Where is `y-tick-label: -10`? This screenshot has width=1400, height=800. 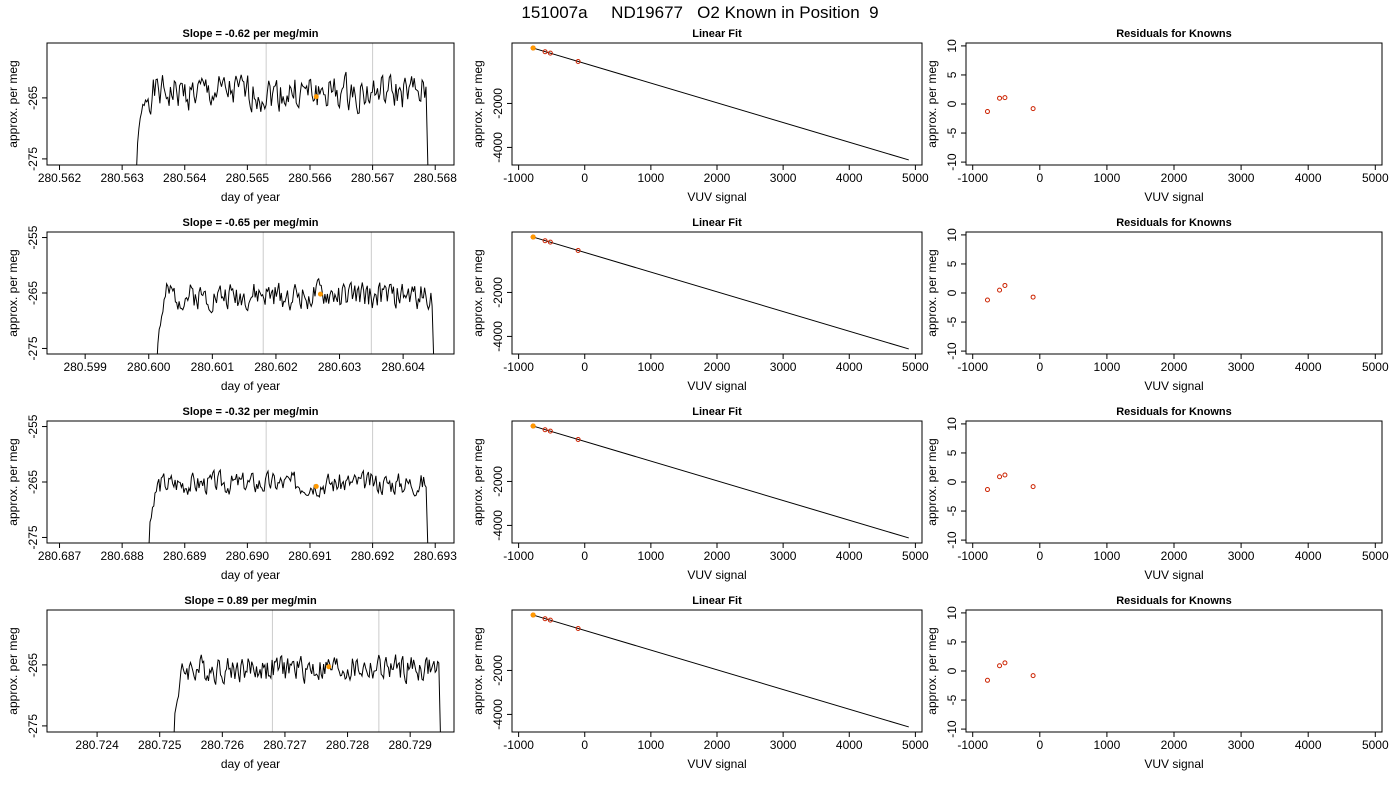 y-tick-label: -10 is located at coordinates (952, 729).